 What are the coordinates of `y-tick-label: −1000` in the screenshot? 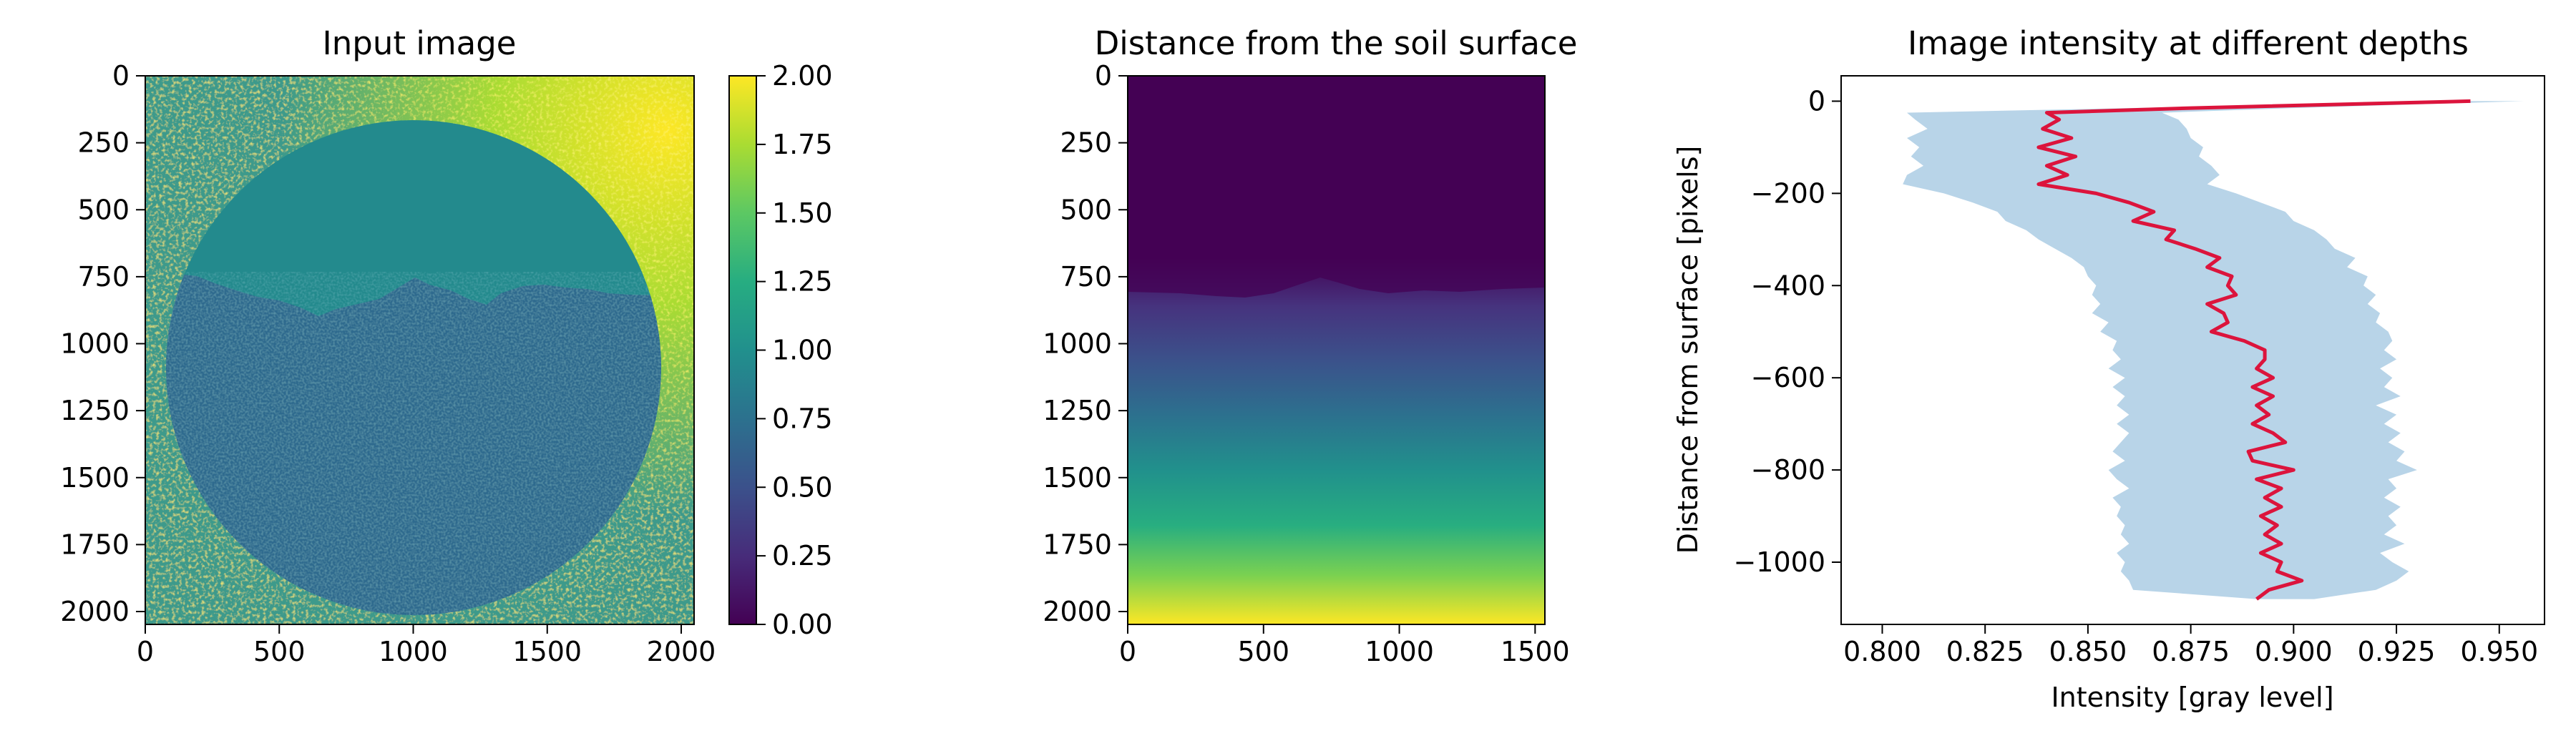 It's located at (1779, 562).